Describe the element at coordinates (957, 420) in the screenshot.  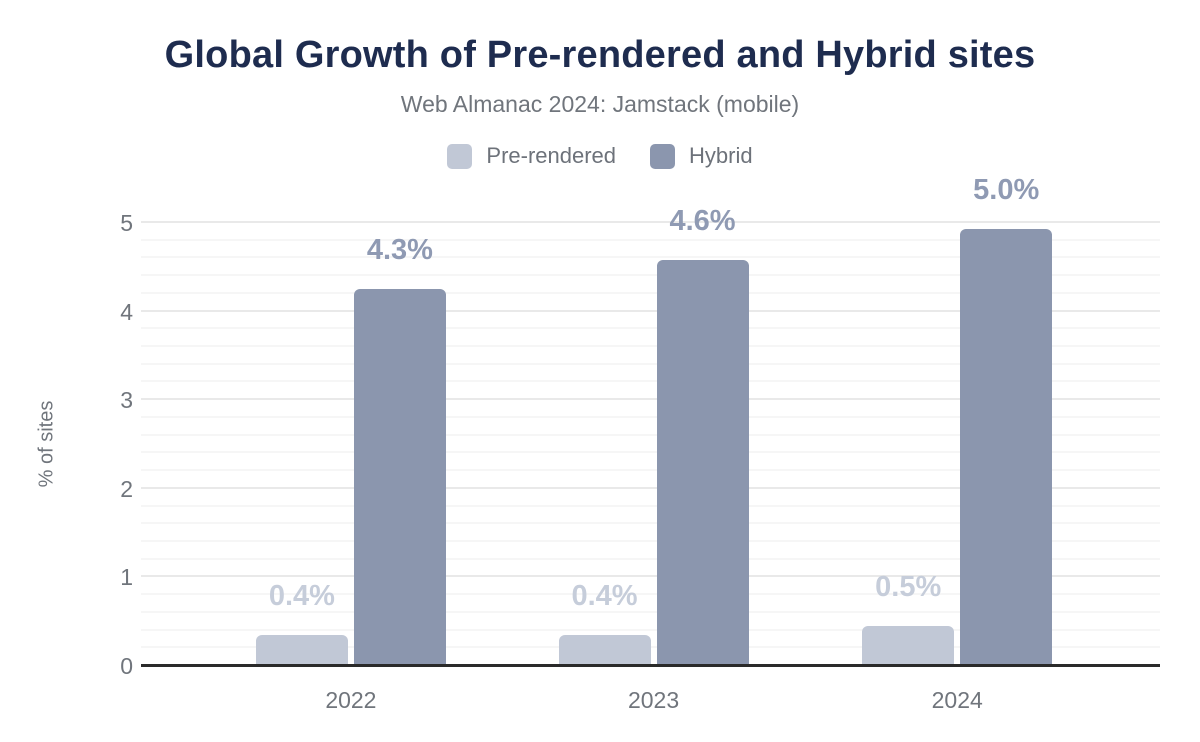
I see `bar-group-2024: 0.5% 5.0%` at that location.